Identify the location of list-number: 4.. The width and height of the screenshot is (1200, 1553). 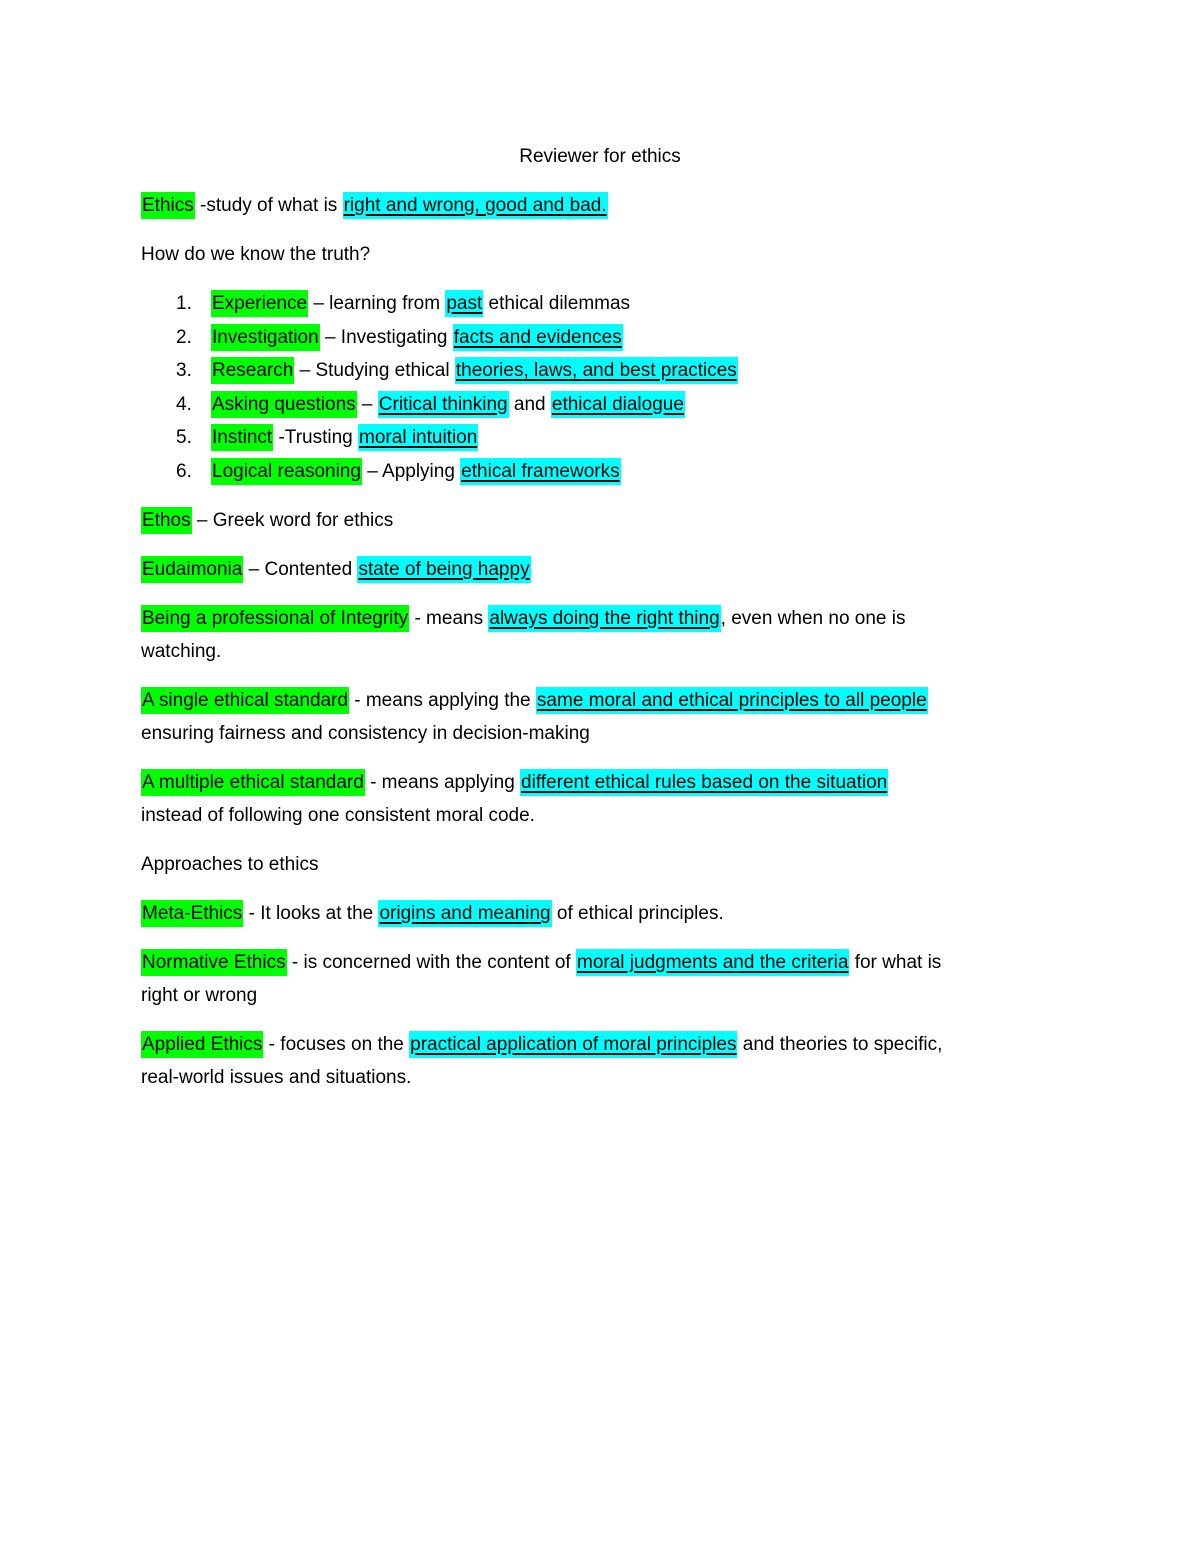
(184, 404).